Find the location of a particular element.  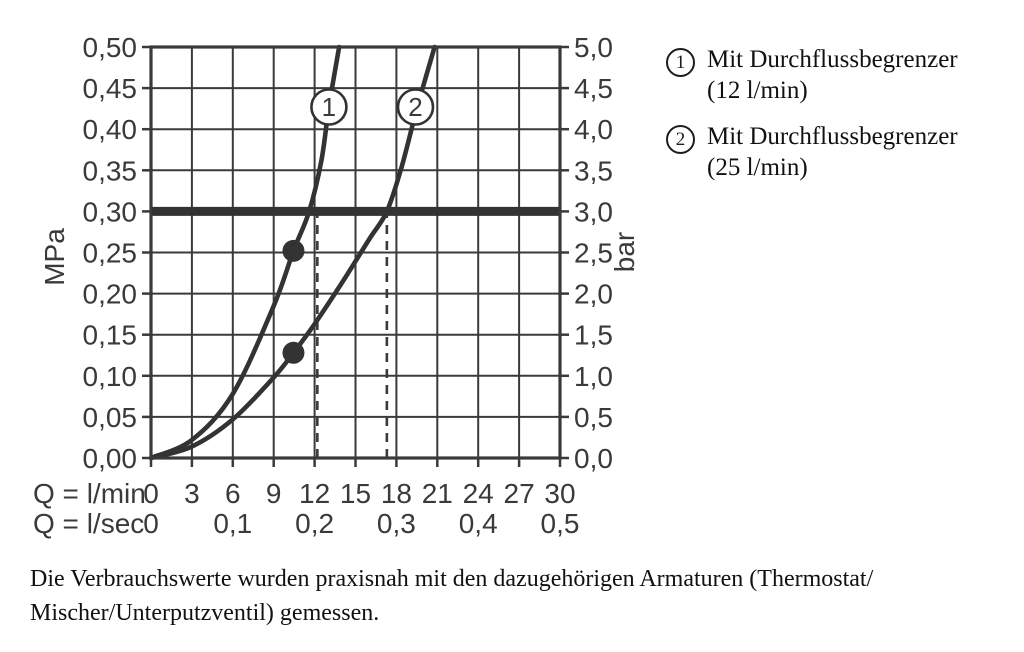

y-left-tick-label: 0,40 is located at coordinates (110, 129).